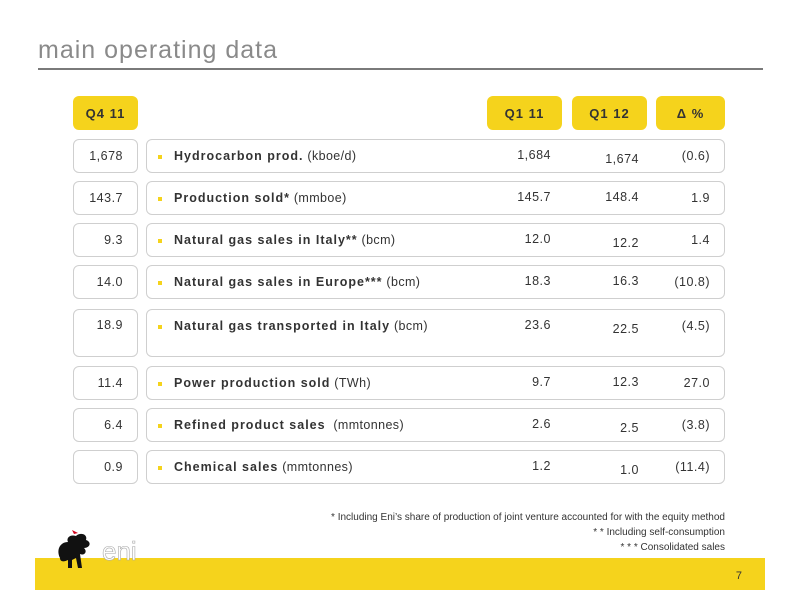  Describe the element at coordinates (232, 198) in the screenshot. I see `row-label-metric: Production sold*` at that location.